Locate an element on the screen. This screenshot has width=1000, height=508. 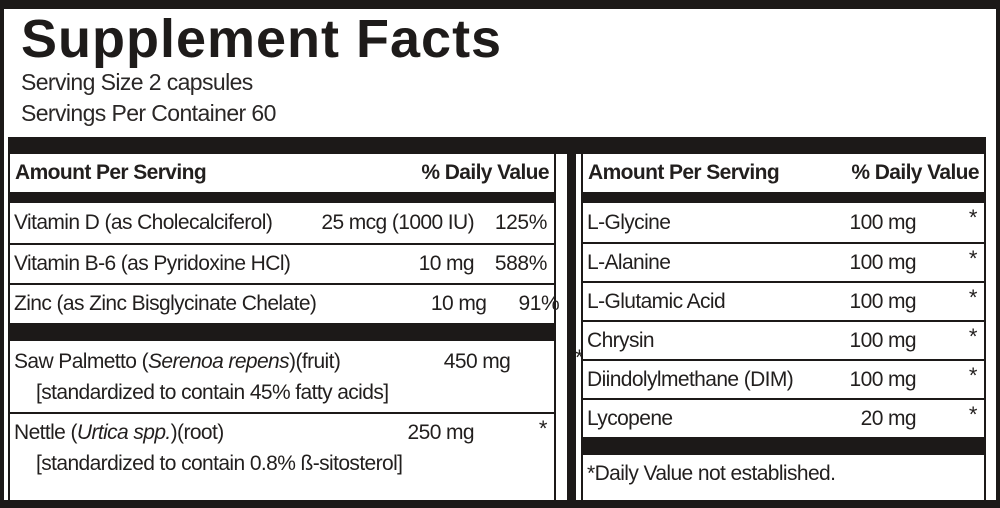
table-top-bar is located at coordinates (497, 145).